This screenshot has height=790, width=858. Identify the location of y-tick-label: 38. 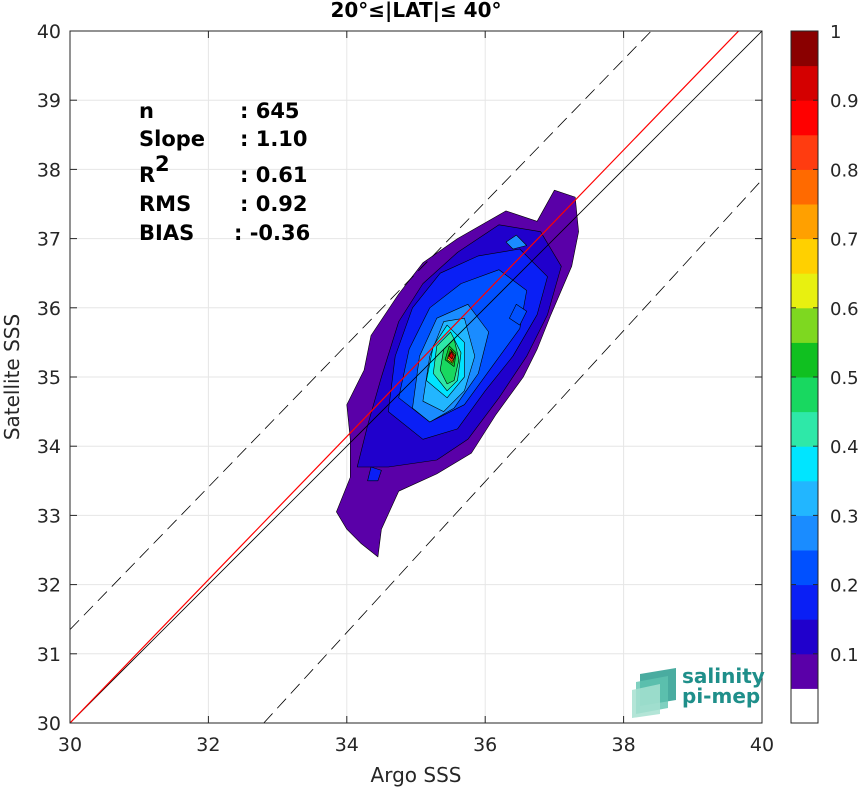
(49, 170).